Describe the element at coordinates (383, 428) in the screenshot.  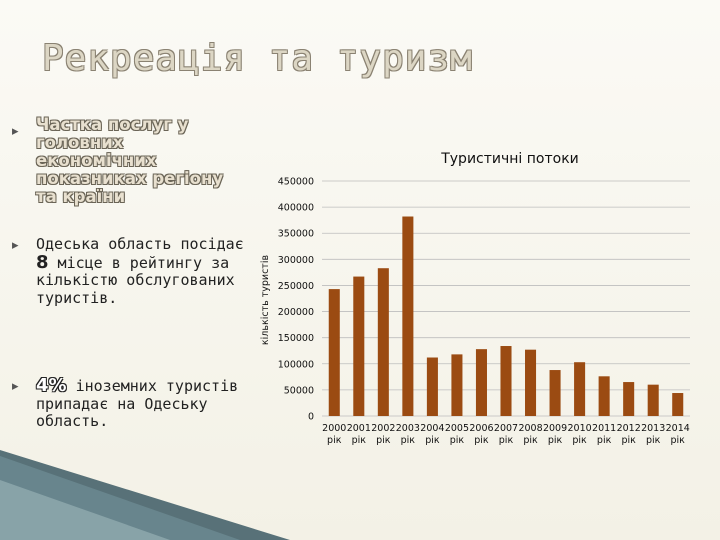
I see `x-tick-label: 2002` at that location.